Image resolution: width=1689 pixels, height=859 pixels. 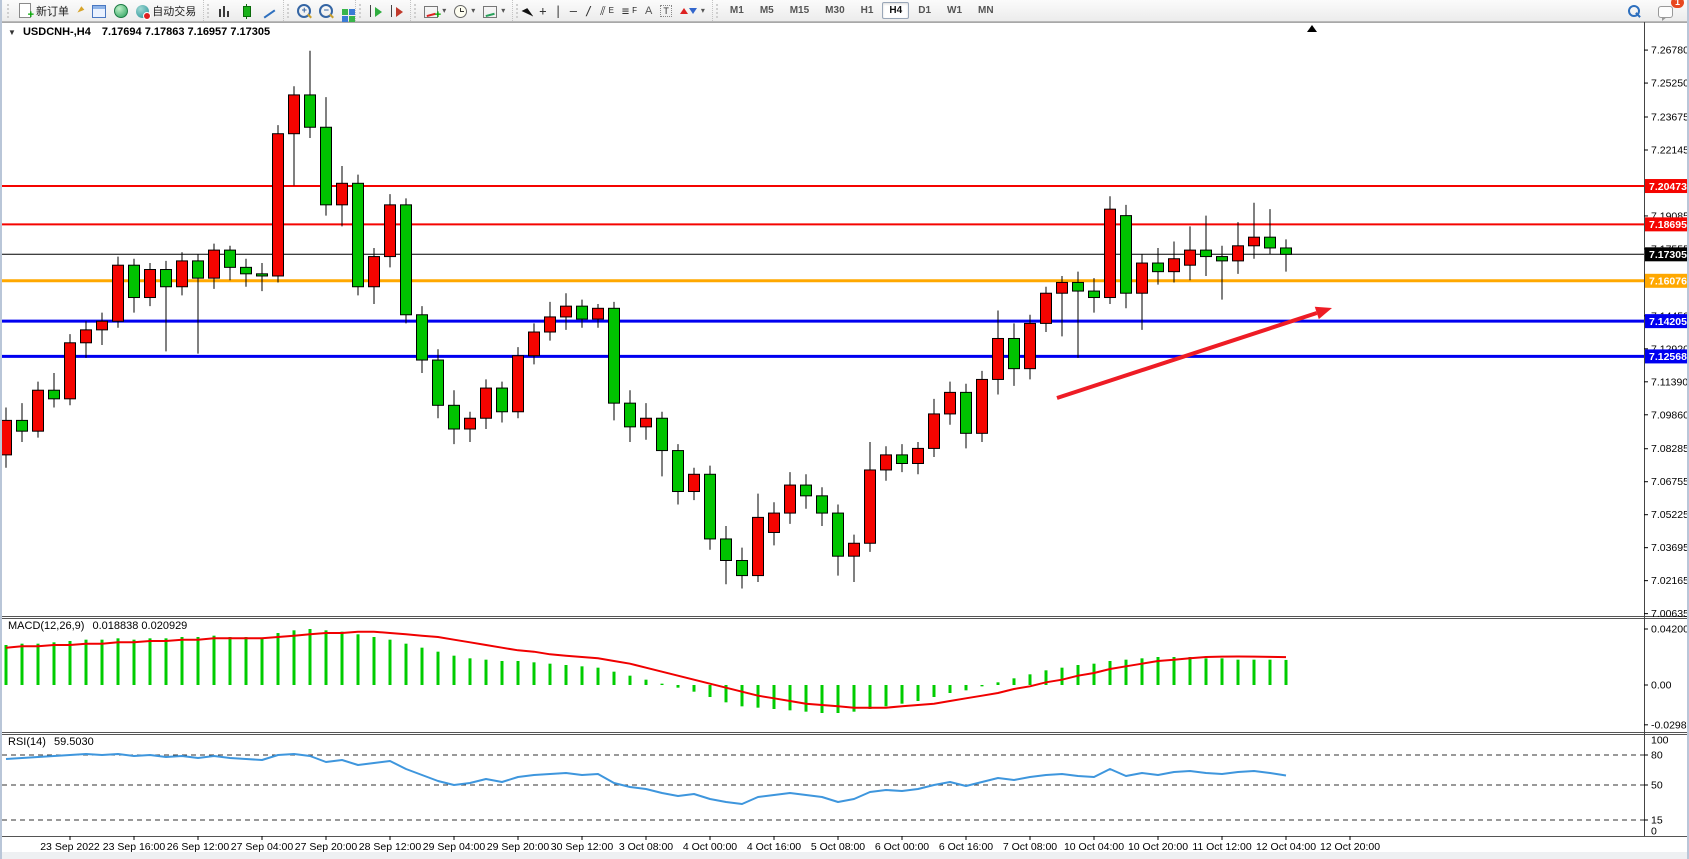 What do you see at coordinates (1158, 847) in the screenshot?
I see `time-axis-label: 10 Oct 20:00` at bounding box center [1158, 847].